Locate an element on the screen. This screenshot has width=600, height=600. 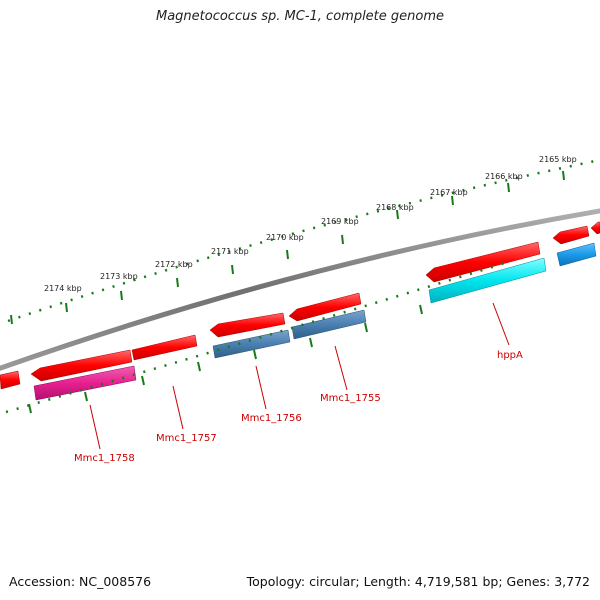
inner-ruler-major-ticks is located at coordinates (225, 359).